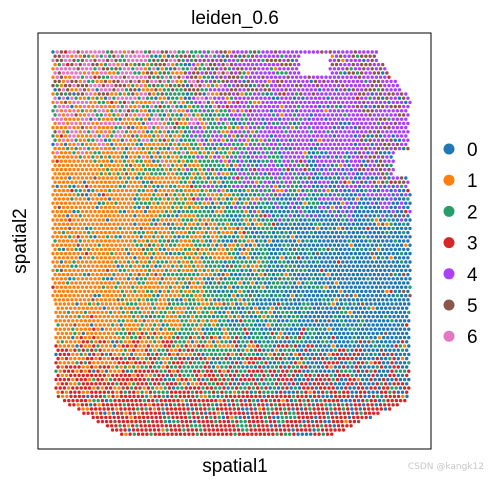 Image resolution: width=490 pixels, height=480 pixels. What do you see at coordinates (235, 466) in the screenshot?
I see `x-axis-label: spatial1` at bounding box center [235, 466].